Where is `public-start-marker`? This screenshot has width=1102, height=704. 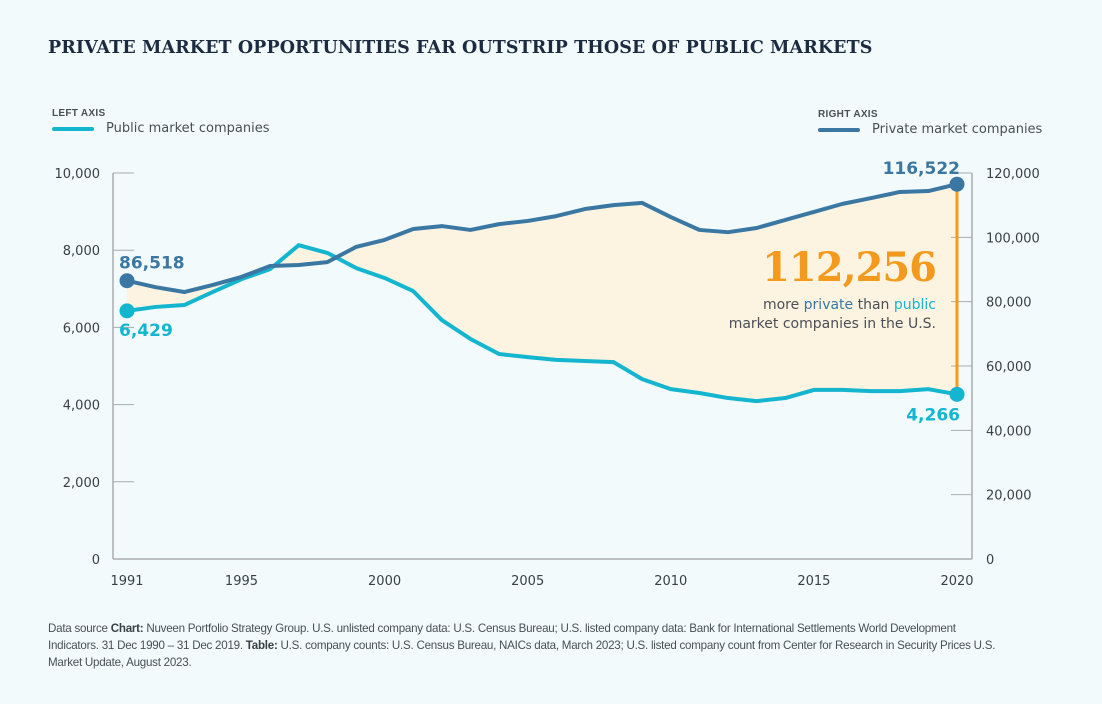 public-start-marker is located at coordinates (127, 311).